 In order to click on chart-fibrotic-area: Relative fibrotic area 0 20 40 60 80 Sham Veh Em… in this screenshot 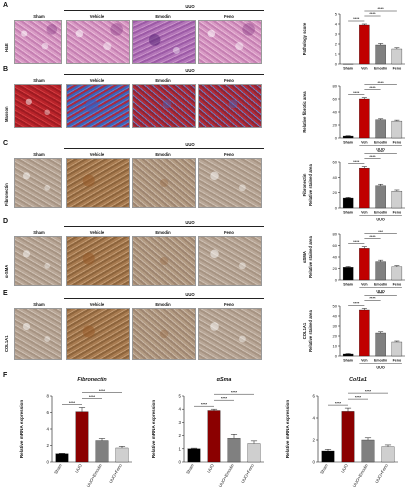, I will do `click(353, 116)`.